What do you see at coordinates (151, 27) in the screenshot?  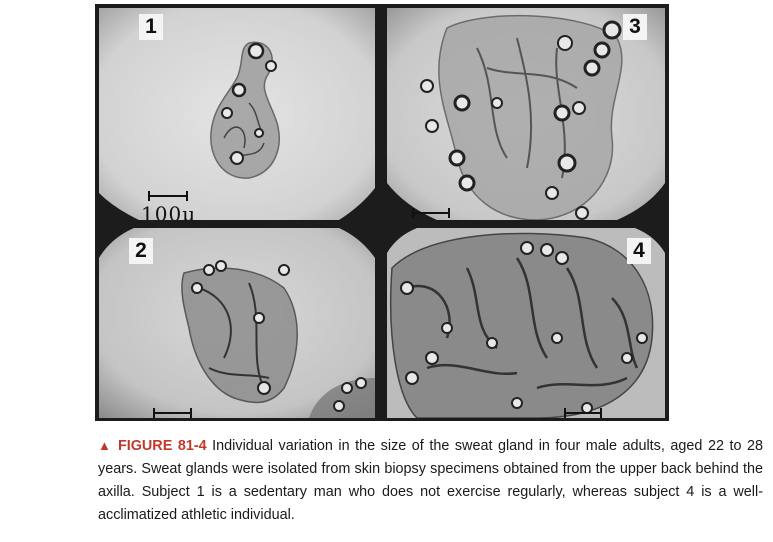 I see `panel-number-1: 1` at bounding box center [151, 27].